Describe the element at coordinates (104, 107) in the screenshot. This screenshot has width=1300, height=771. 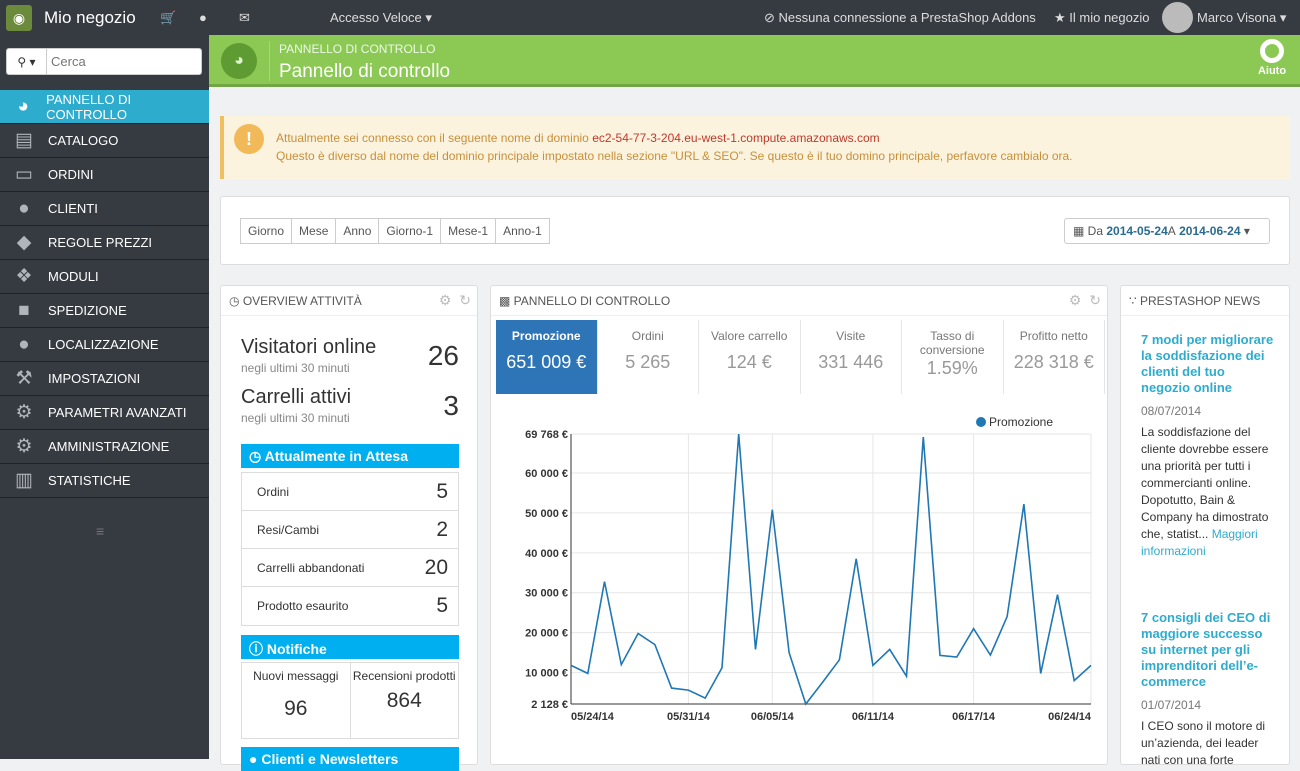
I see `sidebar-item-pannello-di-controllo: ◕PANNELLO DI CONTROLLO` at that location.